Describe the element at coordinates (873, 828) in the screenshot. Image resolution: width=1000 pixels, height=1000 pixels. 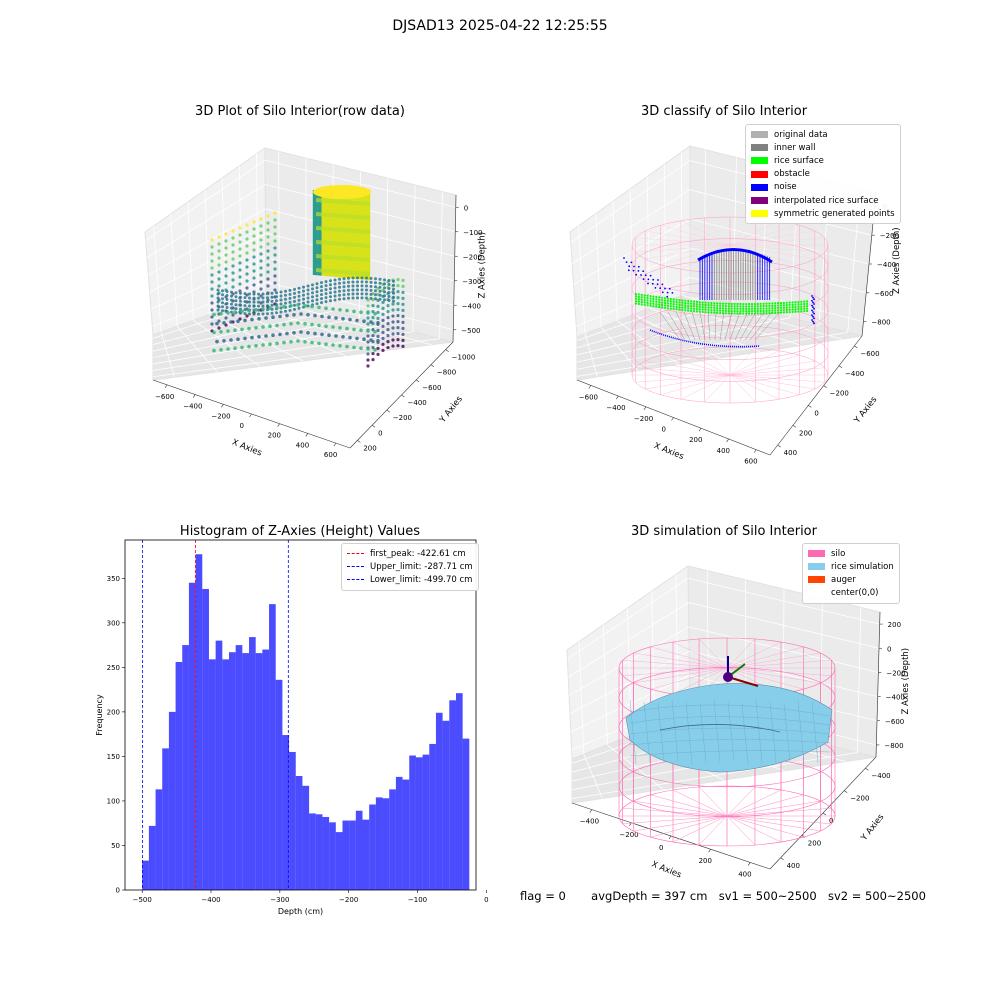
I see `y-axis-label: Y Axies` at that location.